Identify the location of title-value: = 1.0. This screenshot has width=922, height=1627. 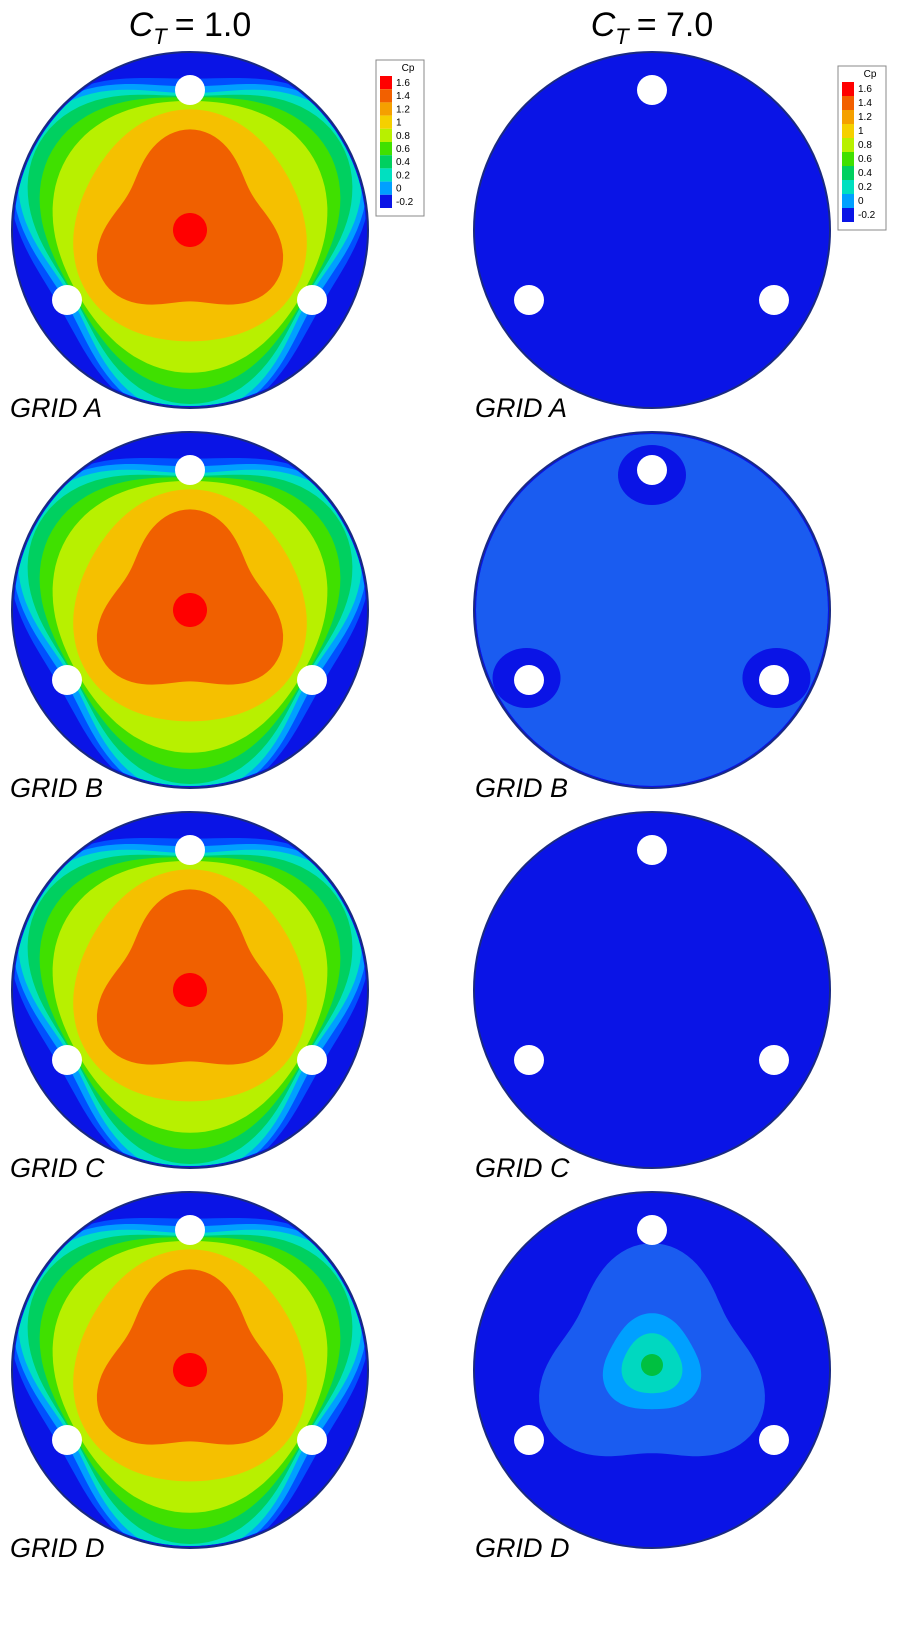
(213, 25).